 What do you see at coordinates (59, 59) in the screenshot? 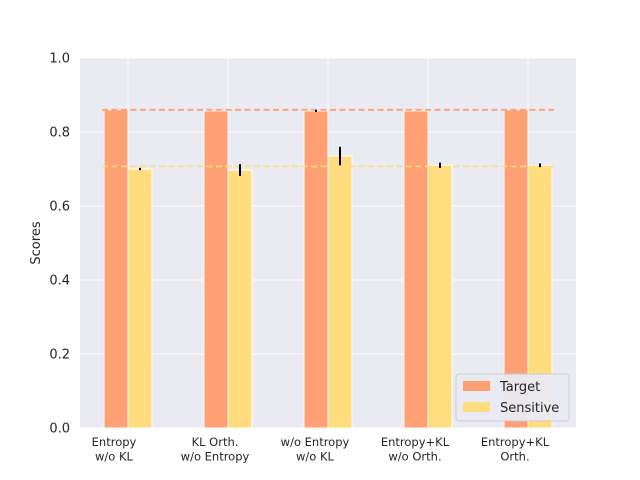
I see `y-tick-label: 1.0` at bounding box center [59, 59].